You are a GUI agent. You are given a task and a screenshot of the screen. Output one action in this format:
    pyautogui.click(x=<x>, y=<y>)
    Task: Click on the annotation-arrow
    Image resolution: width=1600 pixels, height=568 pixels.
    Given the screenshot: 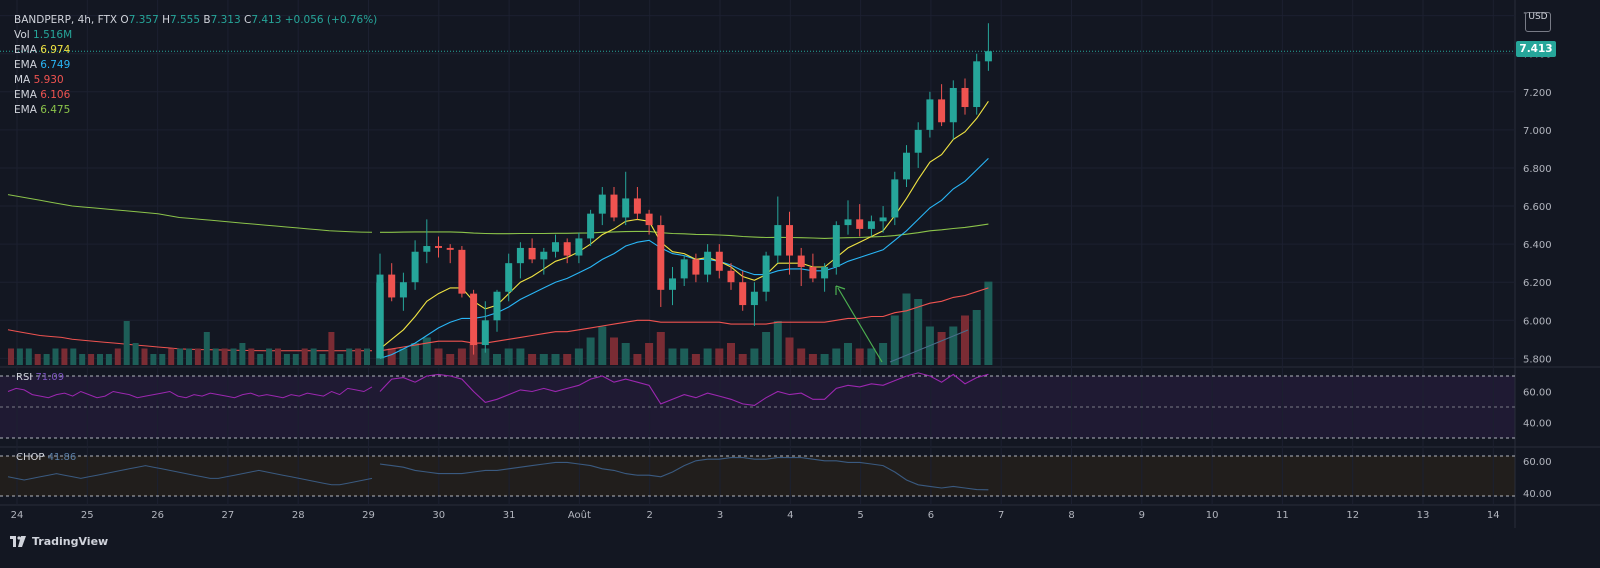 What is the action you would take?
    pyautogui.click(x=860, y=325)
    